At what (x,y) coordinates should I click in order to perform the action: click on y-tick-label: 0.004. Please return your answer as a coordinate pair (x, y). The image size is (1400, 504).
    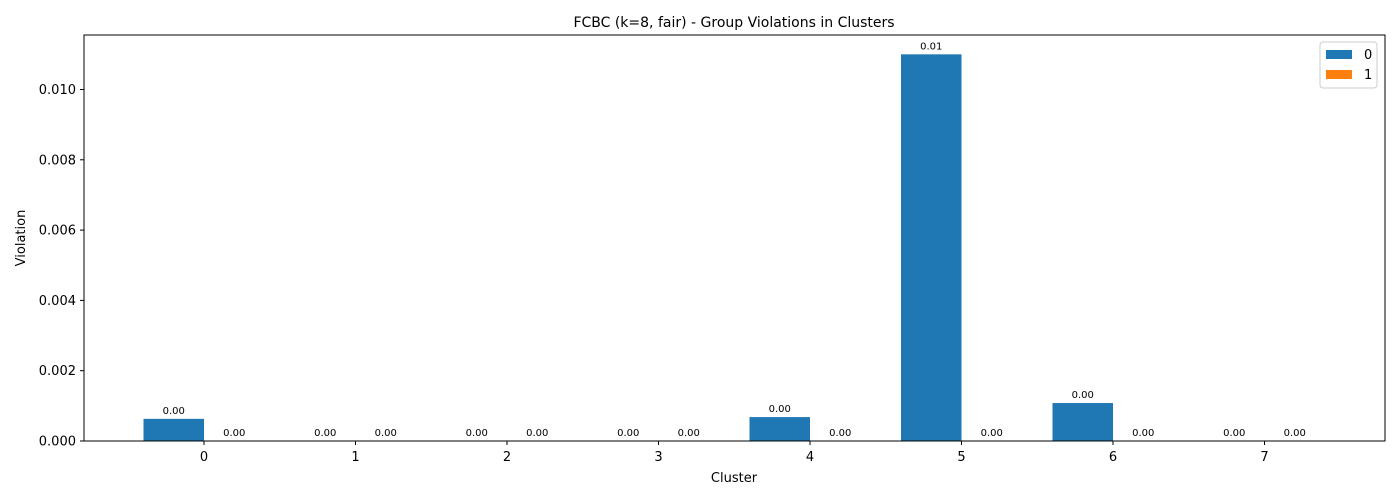
    Looking at the image, I should click on (57, 301).